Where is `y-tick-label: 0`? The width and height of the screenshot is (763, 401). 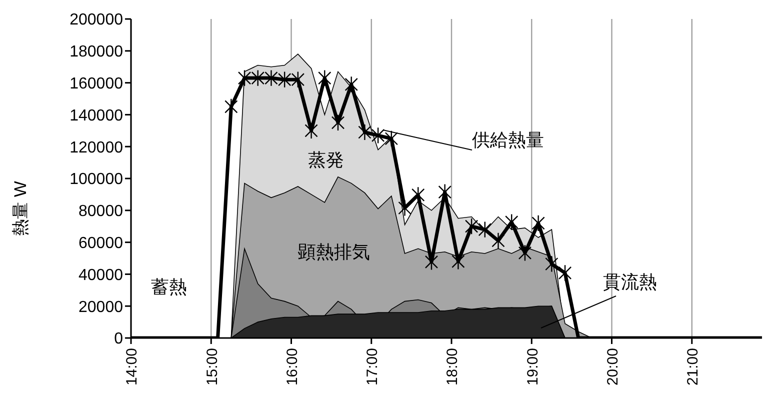
y-tick-label: 0 is located at coordinates (119, 339).